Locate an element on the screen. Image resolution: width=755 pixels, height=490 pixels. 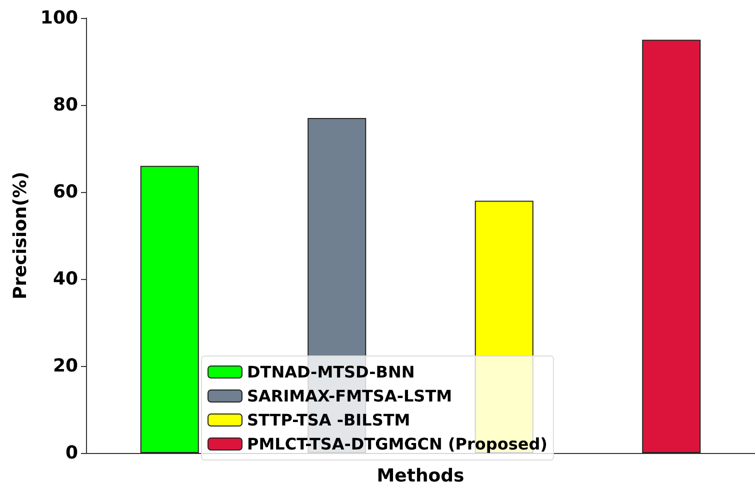
x-axis-title: Methods is located at coordinates (420, 476).